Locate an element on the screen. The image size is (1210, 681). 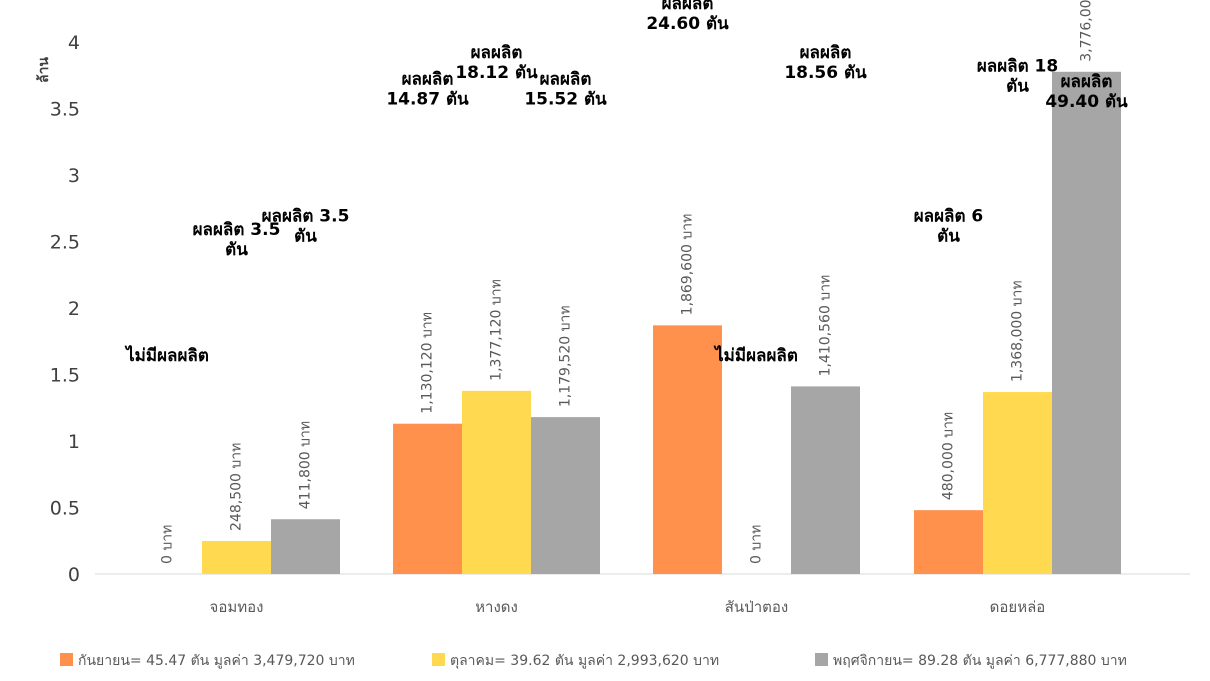
annotation: ผลผลิต 15.52 ตัน is located at coordinates (565, 90).